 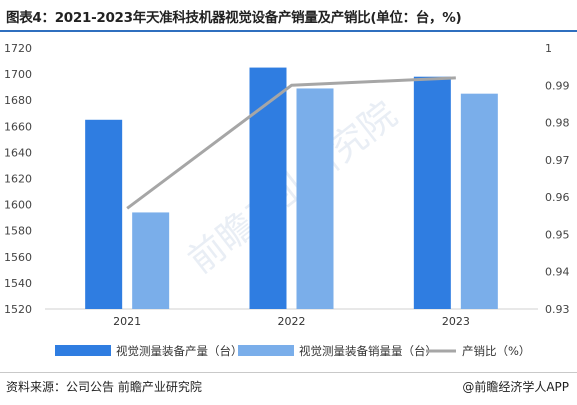 I want to click on bar-sales-2022, so click(x=315, y=198).